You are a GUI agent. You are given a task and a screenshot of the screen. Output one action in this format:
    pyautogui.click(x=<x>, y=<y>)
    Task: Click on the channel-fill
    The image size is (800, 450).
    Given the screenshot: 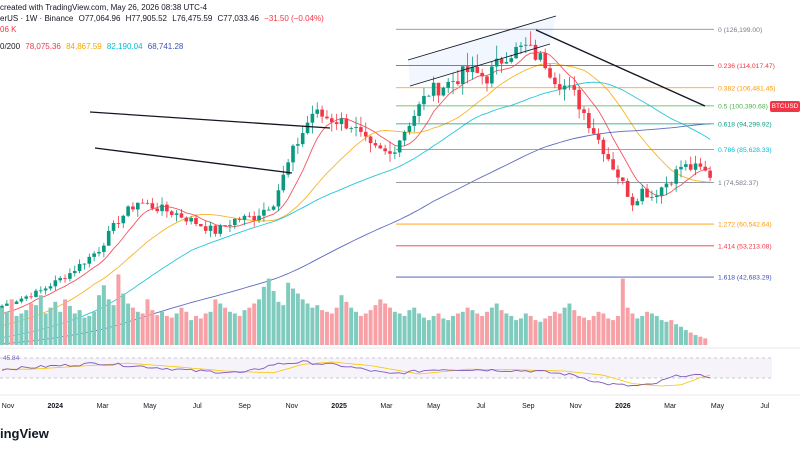 What is the action you would take?
    pyautogui.click(x=482, y=51)
    